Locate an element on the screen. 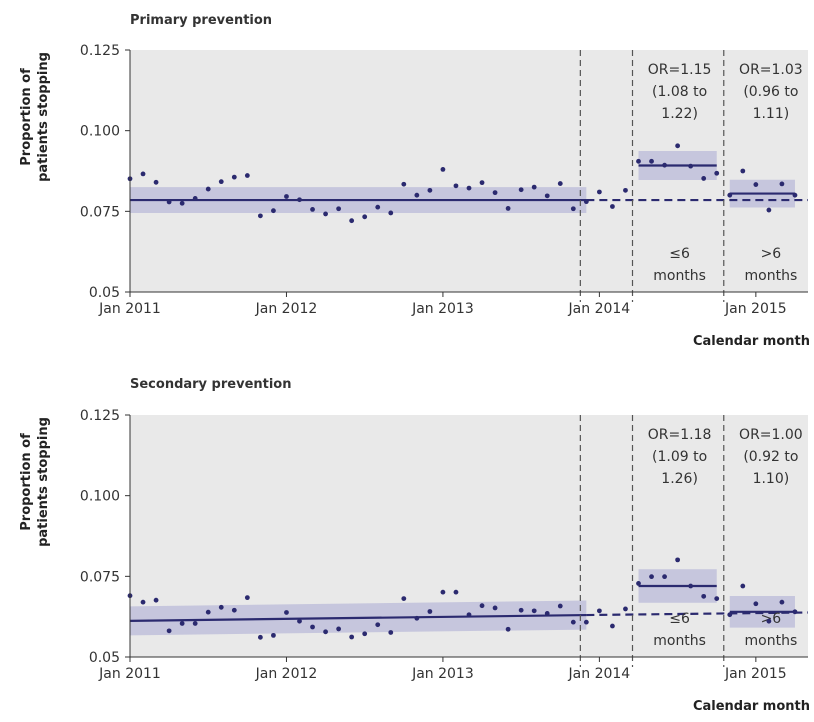  annotation-text: 1.10) is located at coordinates (771, 479).